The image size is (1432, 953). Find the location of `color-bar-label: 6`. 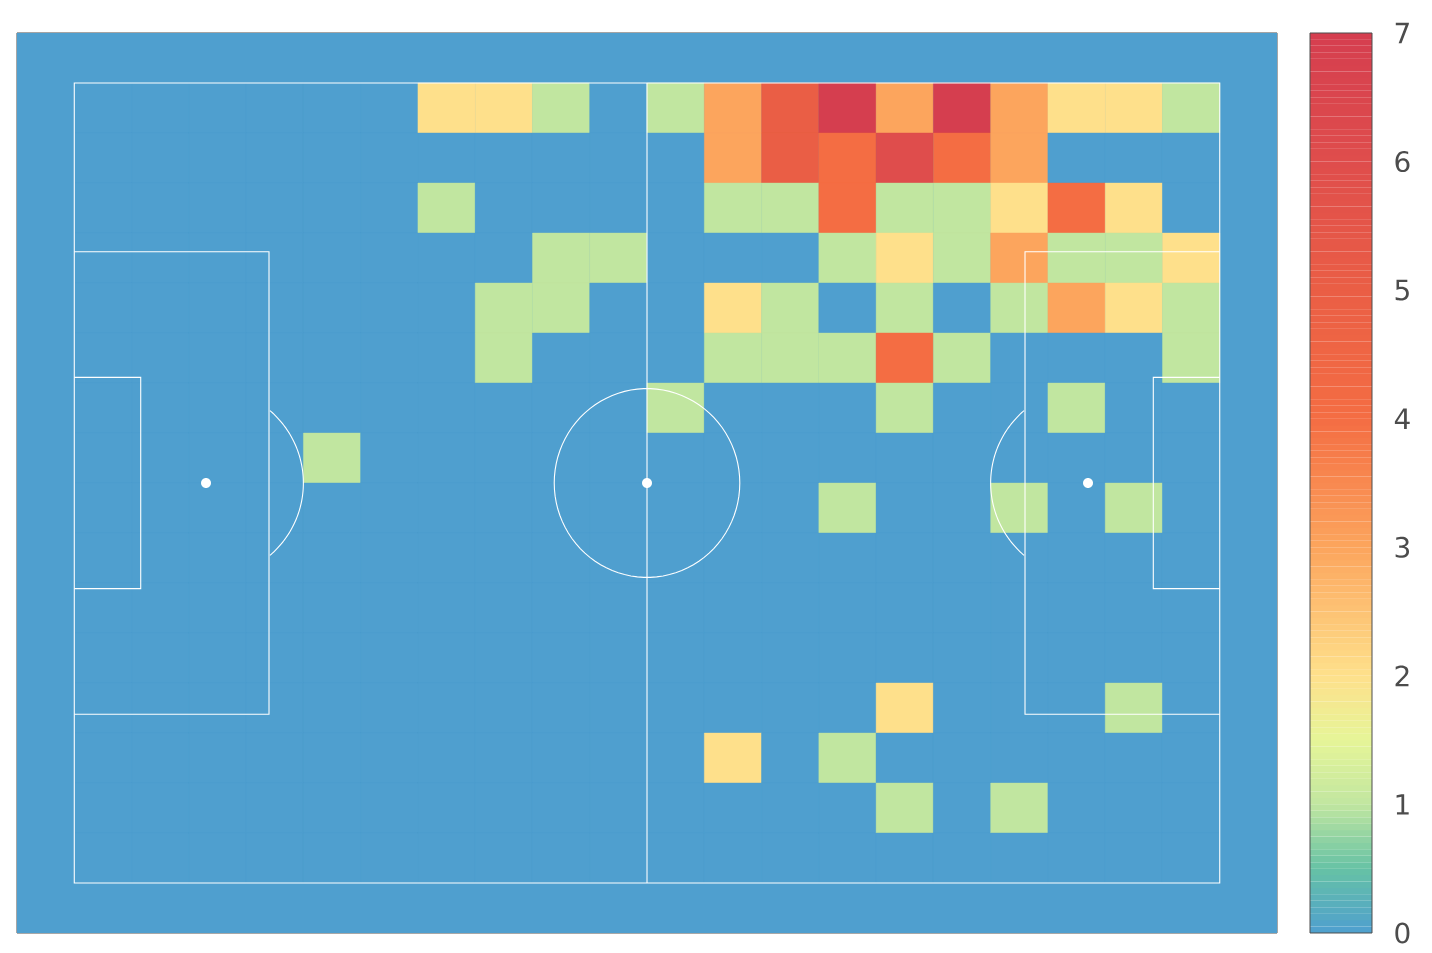

color-bar-label: 6 is located at coordinates (1402, 162).